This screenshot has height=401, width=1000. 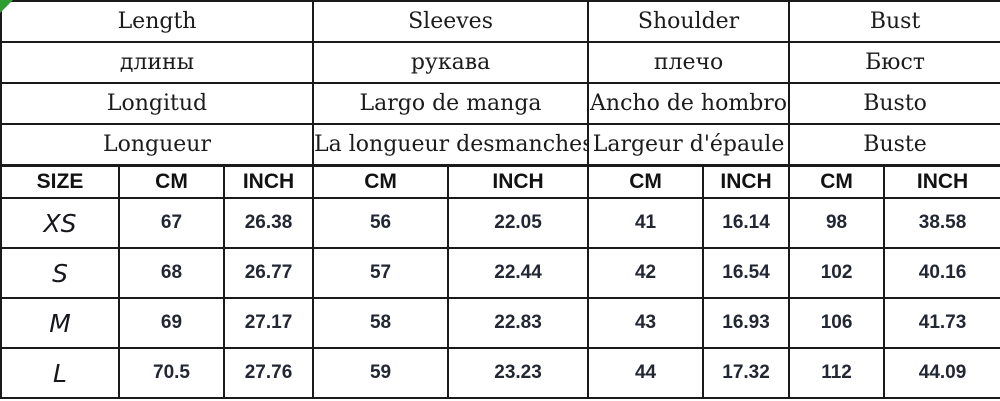 I want to click on measurement-row-russian: длины рукава плечо Бюст, so click(x=500, y=62).